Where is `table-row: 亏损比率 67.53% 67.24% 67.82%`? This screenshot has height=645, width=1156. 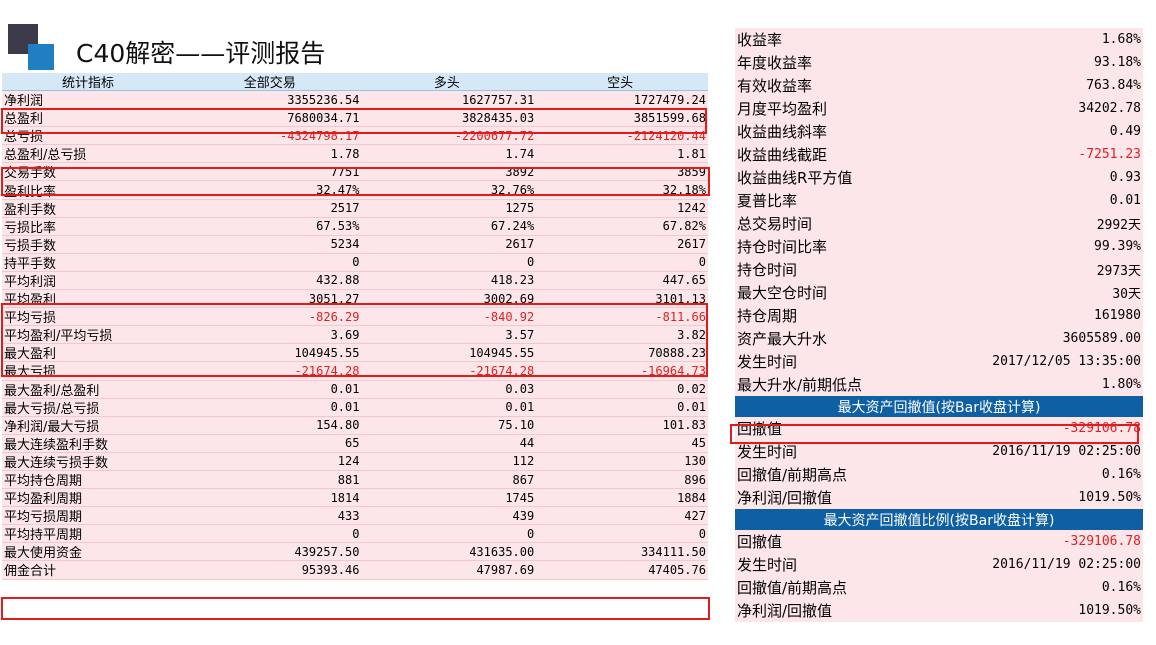 table-row: 亏损比率 67.53% 67.24% 67.82% is located at coordinates (355, 226).